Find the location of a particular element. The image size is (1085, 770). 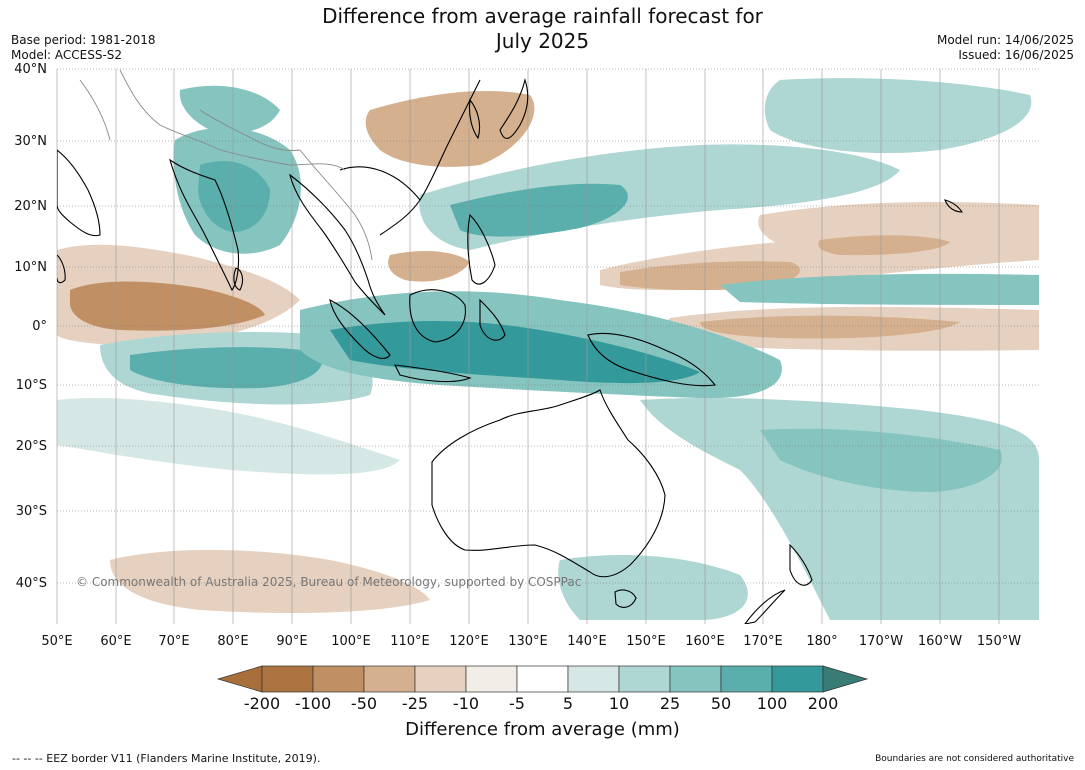

colorbar-tick-label: -100 is located at coordinates (313, 703).